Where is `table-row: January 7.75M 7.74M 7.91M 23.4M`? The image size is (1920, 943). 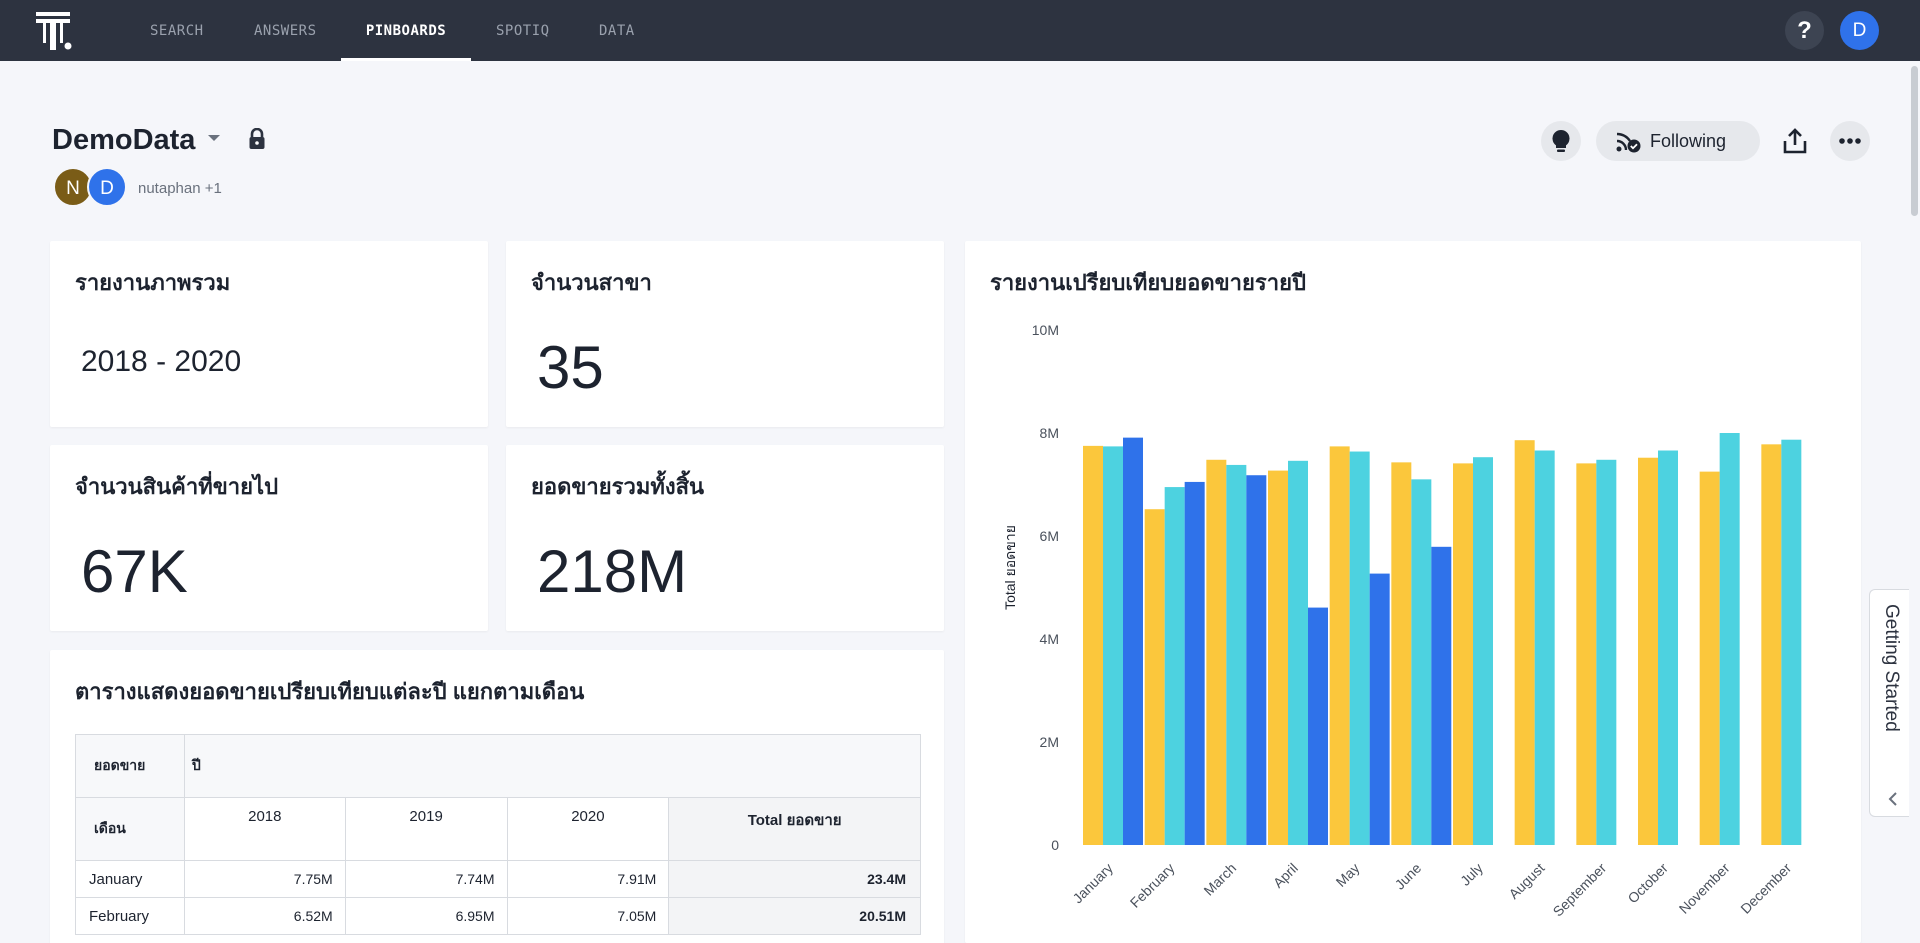 table-row: January 7.75M 7.74M 7.91M 23.4M is located at coordinates (498, 879).